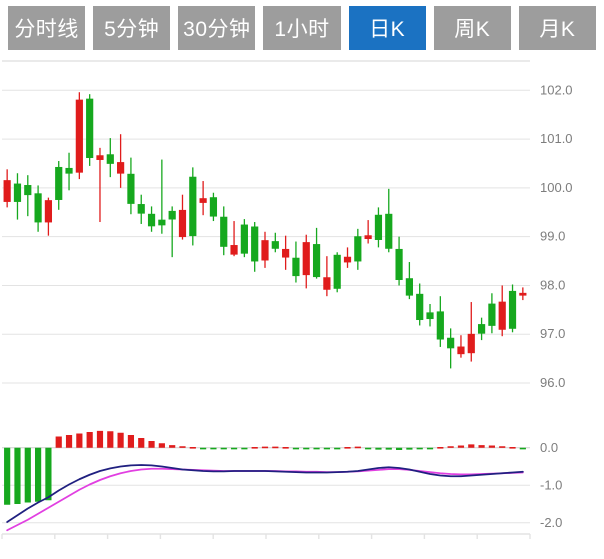 The width and height of the screenshot is (604, 559). I want to click on tab-period-2: 30分钟, so click(217, 28).